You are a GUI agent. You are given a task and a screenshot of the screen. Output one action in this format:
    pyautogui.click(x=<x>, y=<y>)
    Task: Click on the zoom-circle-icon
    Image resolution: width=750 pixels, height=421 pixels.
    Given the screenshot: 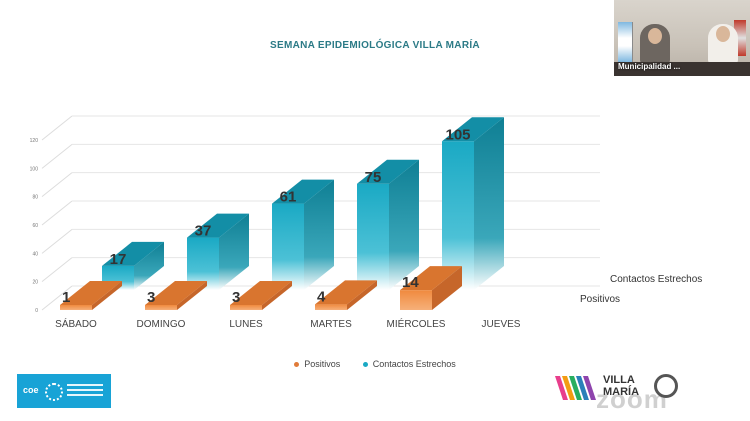 What is the action you would take?
    pyautogui.click(x=666, y=386)
    